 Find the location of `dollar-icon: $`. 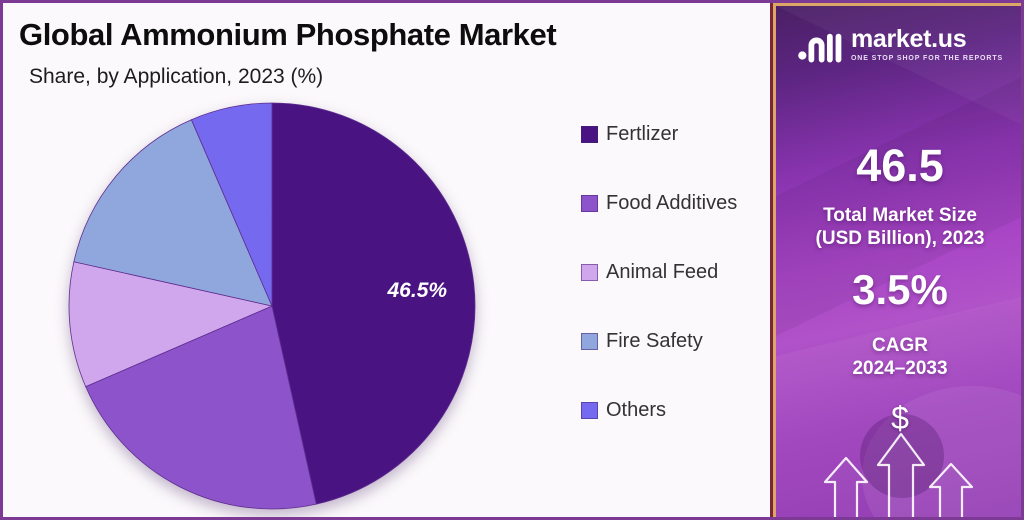

dollar-icon: $ is located at coordinates (900, 418).